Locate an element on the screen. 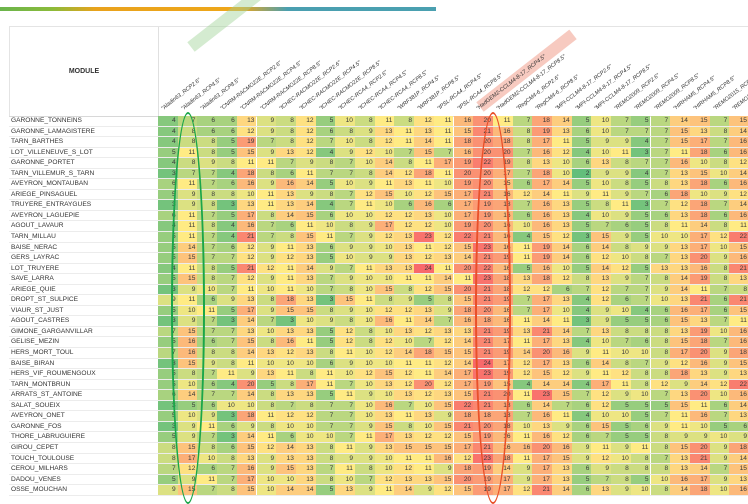  heatmap-cell: 20 is located at coordinates (699, 353).